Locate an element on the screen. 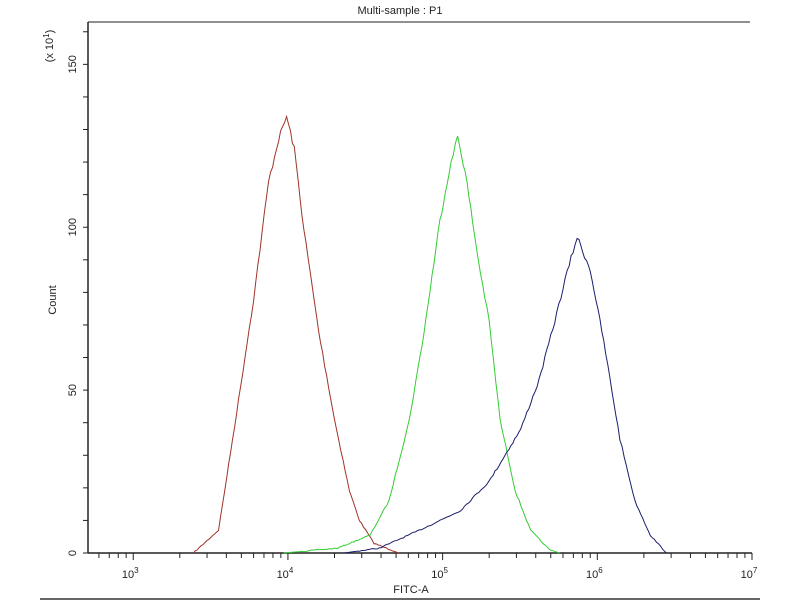  x-tick-label: 10⁷ is located at coordinates (749, 573).